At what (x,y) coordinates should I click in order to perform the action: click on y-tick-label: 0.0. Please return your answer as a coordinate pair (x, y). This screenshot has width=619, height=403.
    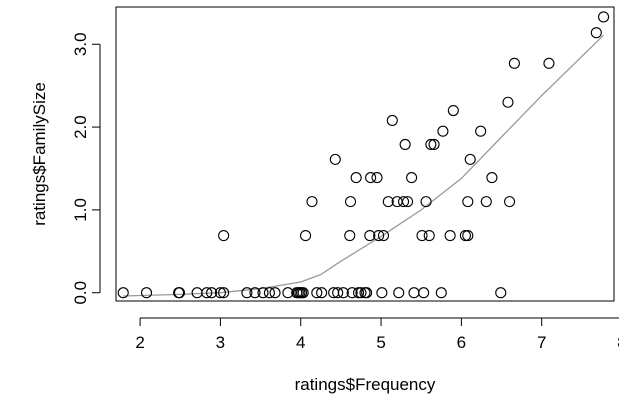
    Looking at the image, I should click on (80, 293).